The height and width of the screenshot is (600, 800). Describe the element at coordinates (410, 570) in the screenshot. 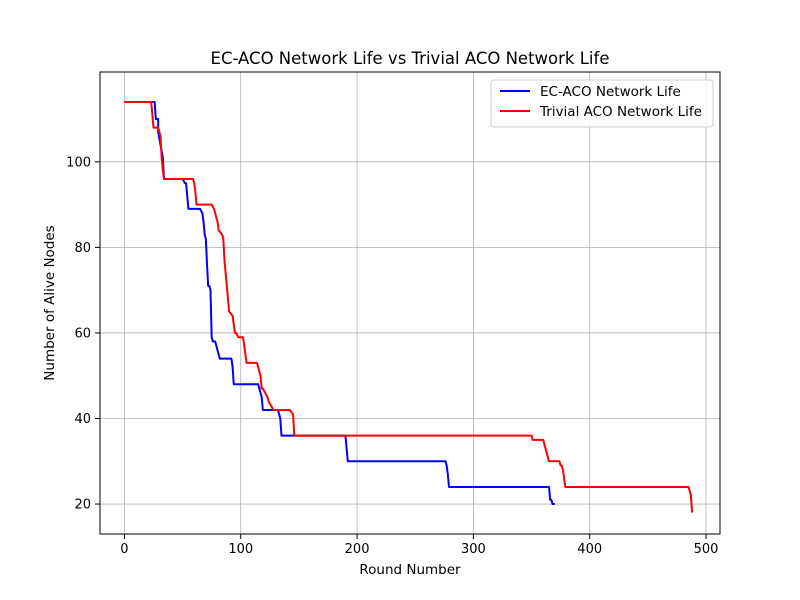

I see `x-axis-label: Round Number` at that location.